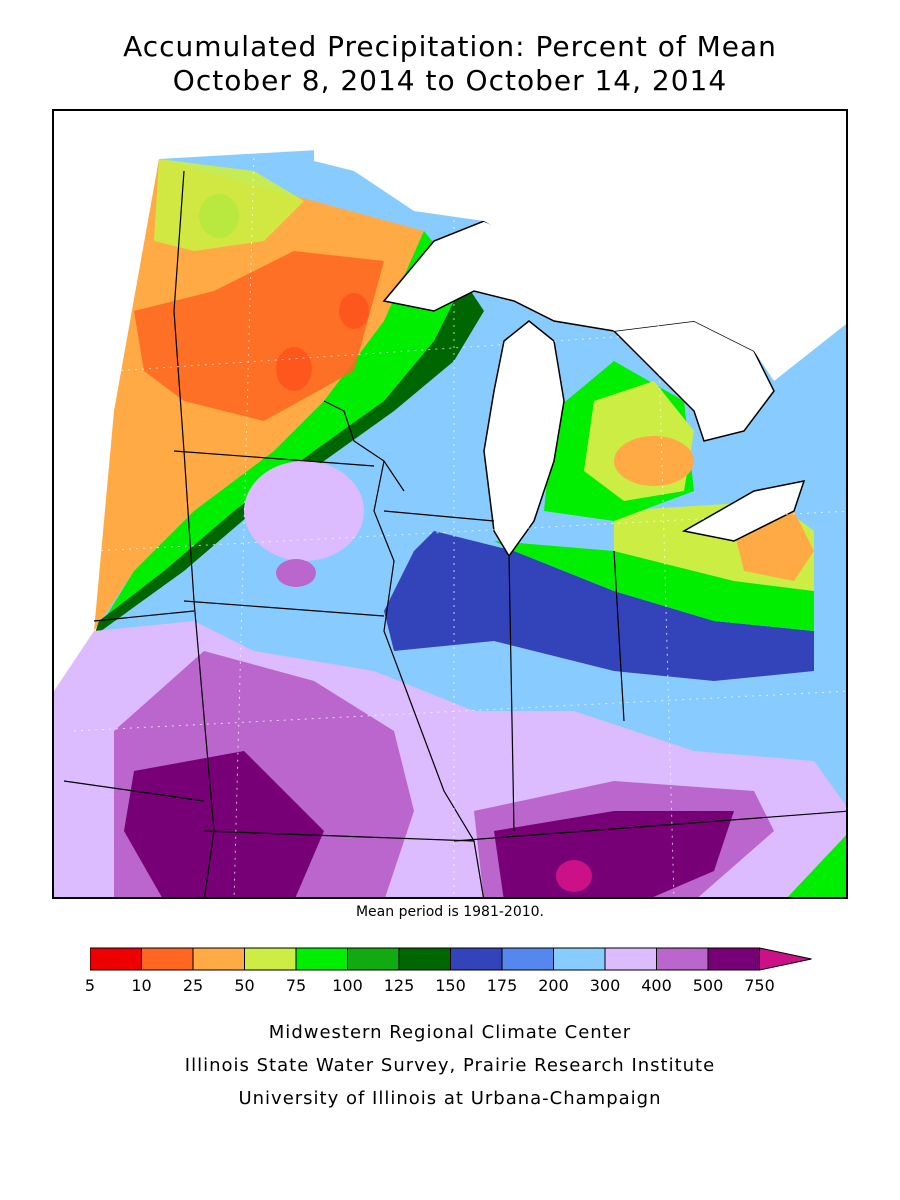  What do you see at coordinates (274, 458) in the screenshot?
I see `border-mn-ia` at bounding box center [274, 458].